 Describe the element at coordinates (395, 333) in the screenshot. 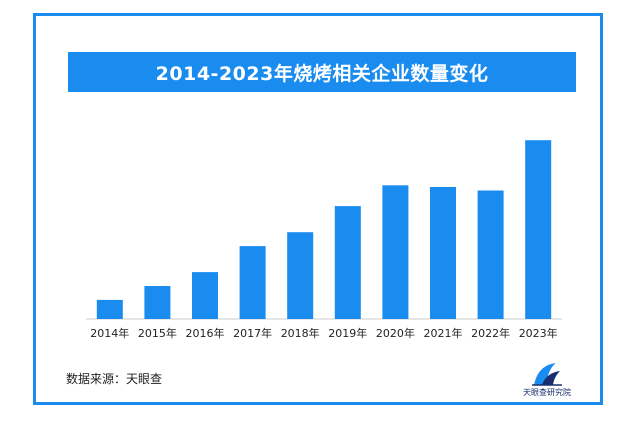

I see `x-tick-label: 2020年` at that location.